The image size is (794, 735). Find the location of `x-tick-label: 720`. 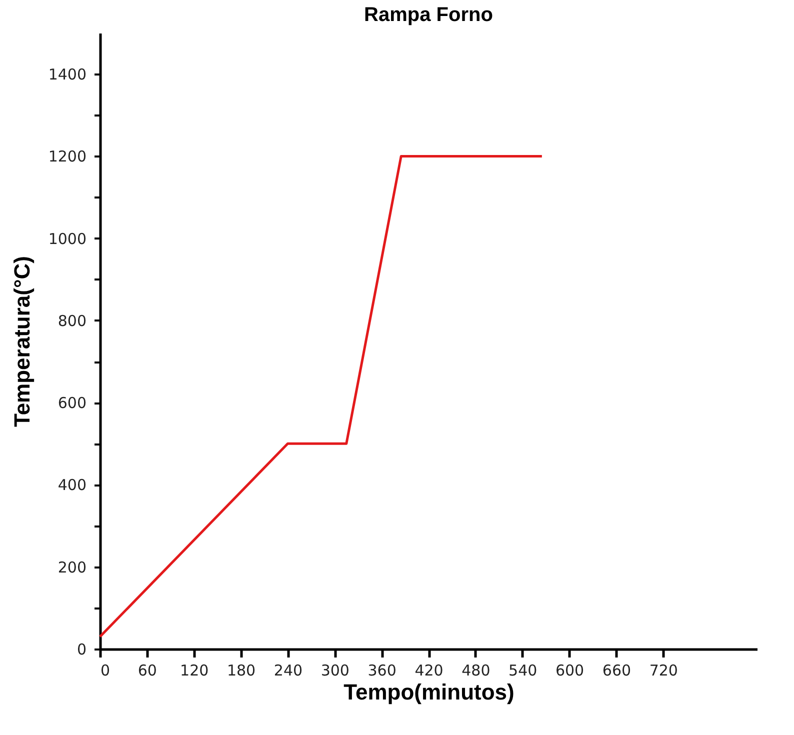

x-tick-label: 720 is located at coordinates (663, 671).